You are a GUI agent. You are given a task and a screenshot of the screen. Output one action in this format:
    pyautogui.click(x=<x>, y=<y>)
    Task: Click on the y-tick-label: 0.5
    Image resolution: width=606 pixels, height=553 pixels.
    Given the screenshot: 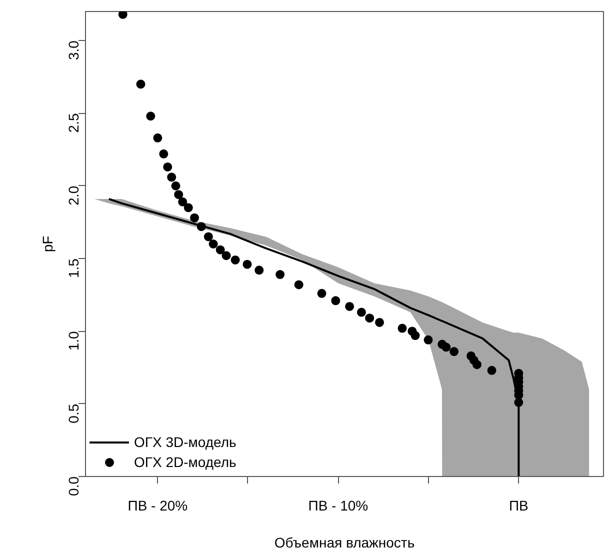 What is the action you would take?
    pyautogui.click(x=74, y=414)
    